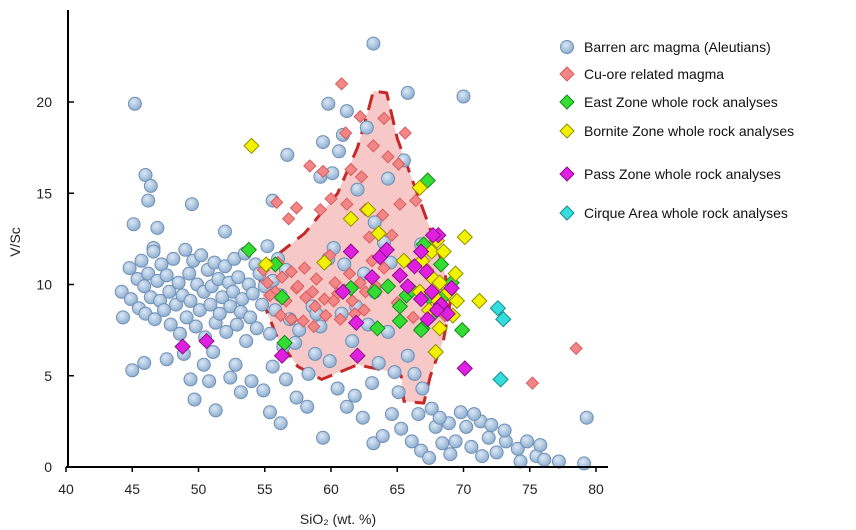 The width and height of the screenshot is (856, 530). What do you see at coordinates (331, 489) in the screenshot?
I see `x-tick-label: 60` at bounding box center [331, 489].